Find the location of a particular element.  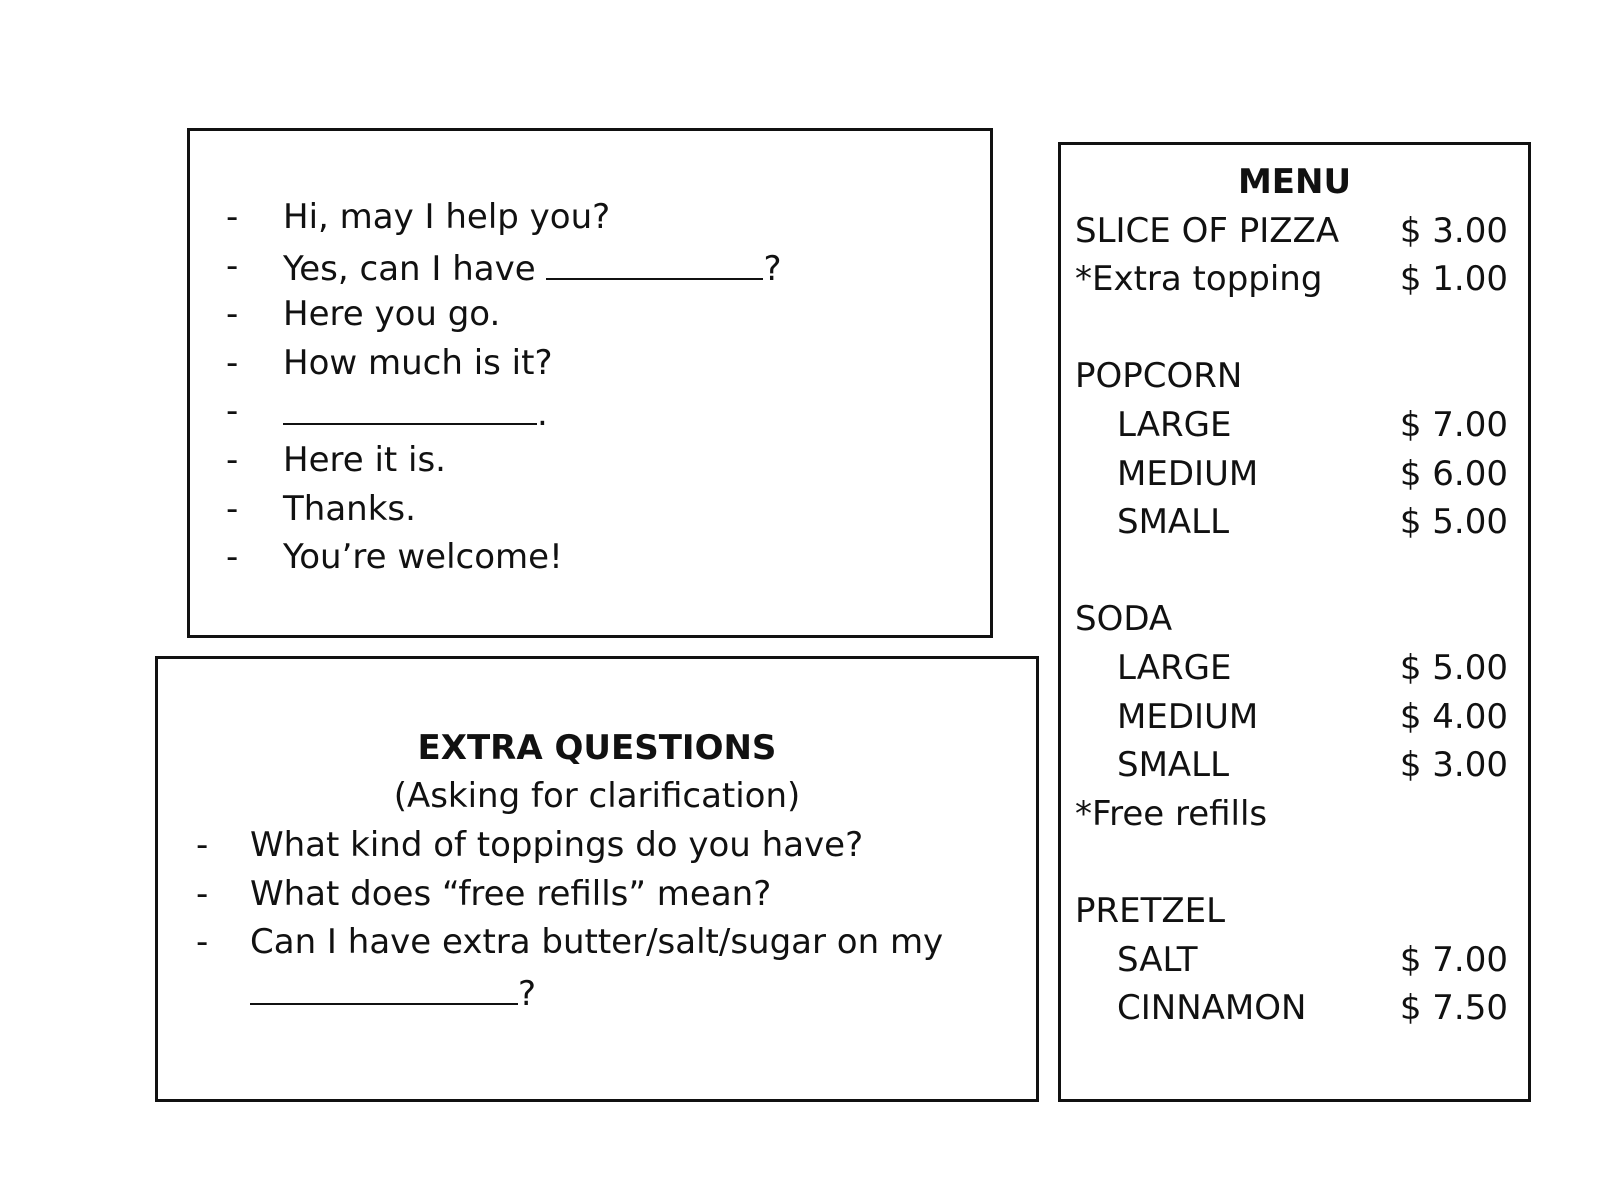

menu-item: SODA is located at coordinates (1294, 619).